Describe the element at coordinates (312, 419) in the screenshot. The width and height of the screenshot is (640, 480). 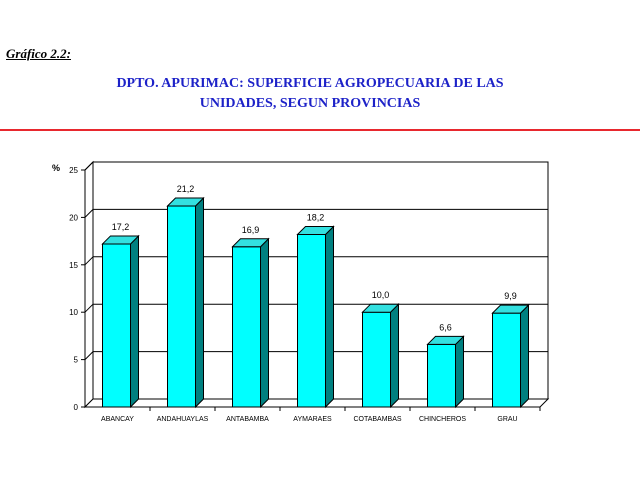
I see `x-tick-label: AYMARAES` at that location.